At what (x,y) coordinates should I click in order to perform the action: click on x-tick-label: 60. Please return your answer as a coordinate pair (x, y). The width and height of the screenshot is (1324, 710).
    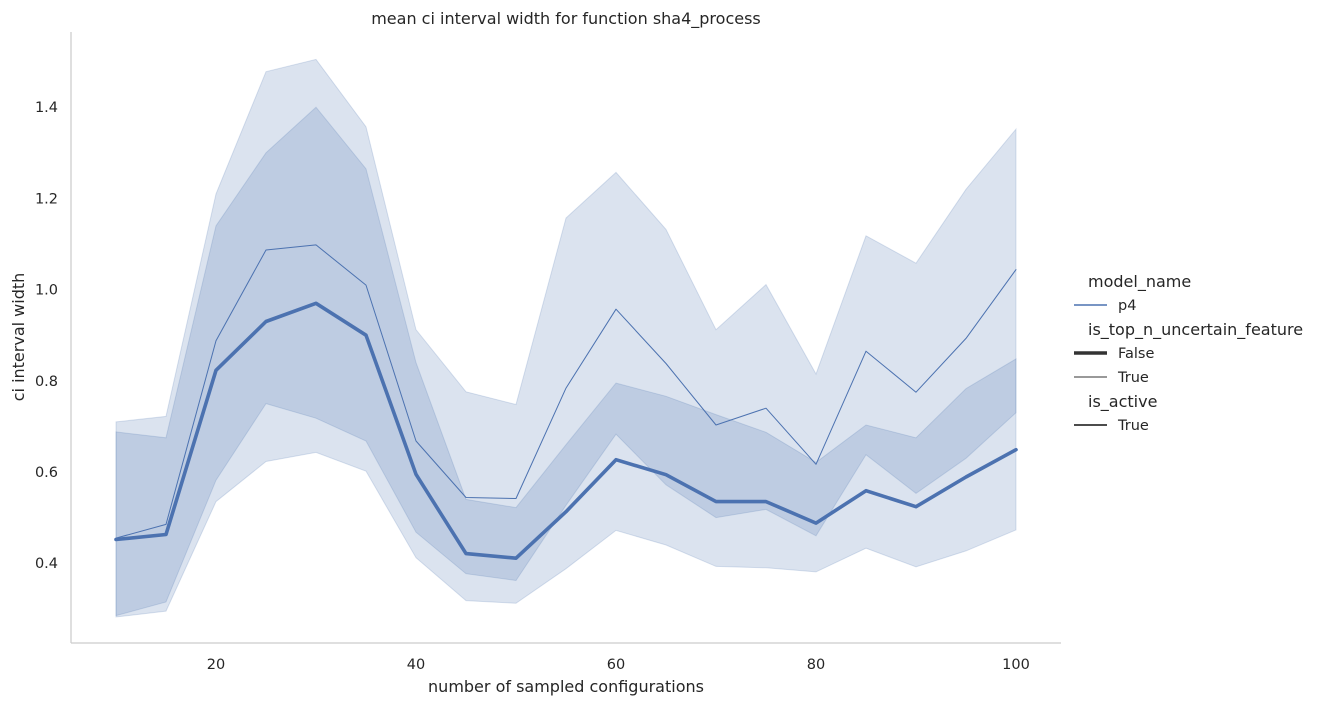
    Looking at the image, I should click on (616, 665).